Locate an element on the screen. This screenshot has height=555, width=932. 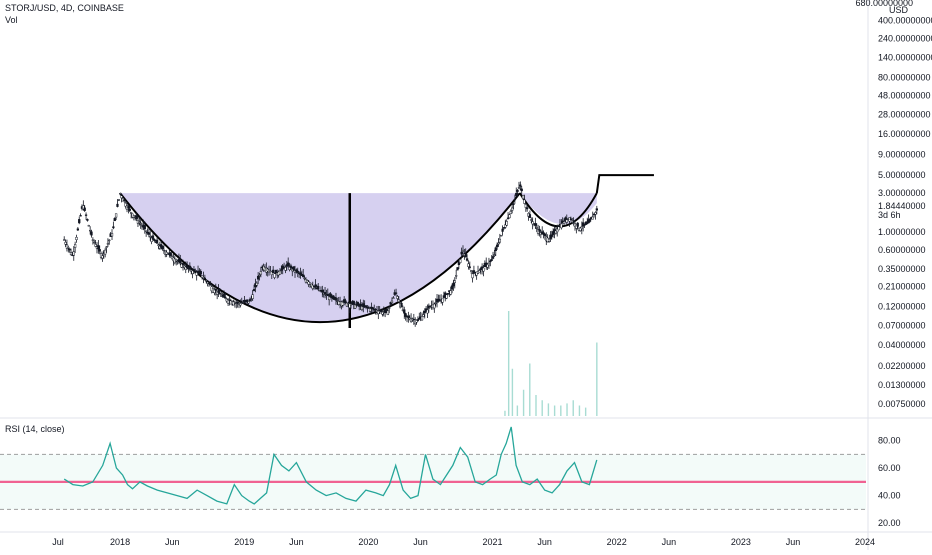
vol-label: Vol is located at coordinates (11, 20).